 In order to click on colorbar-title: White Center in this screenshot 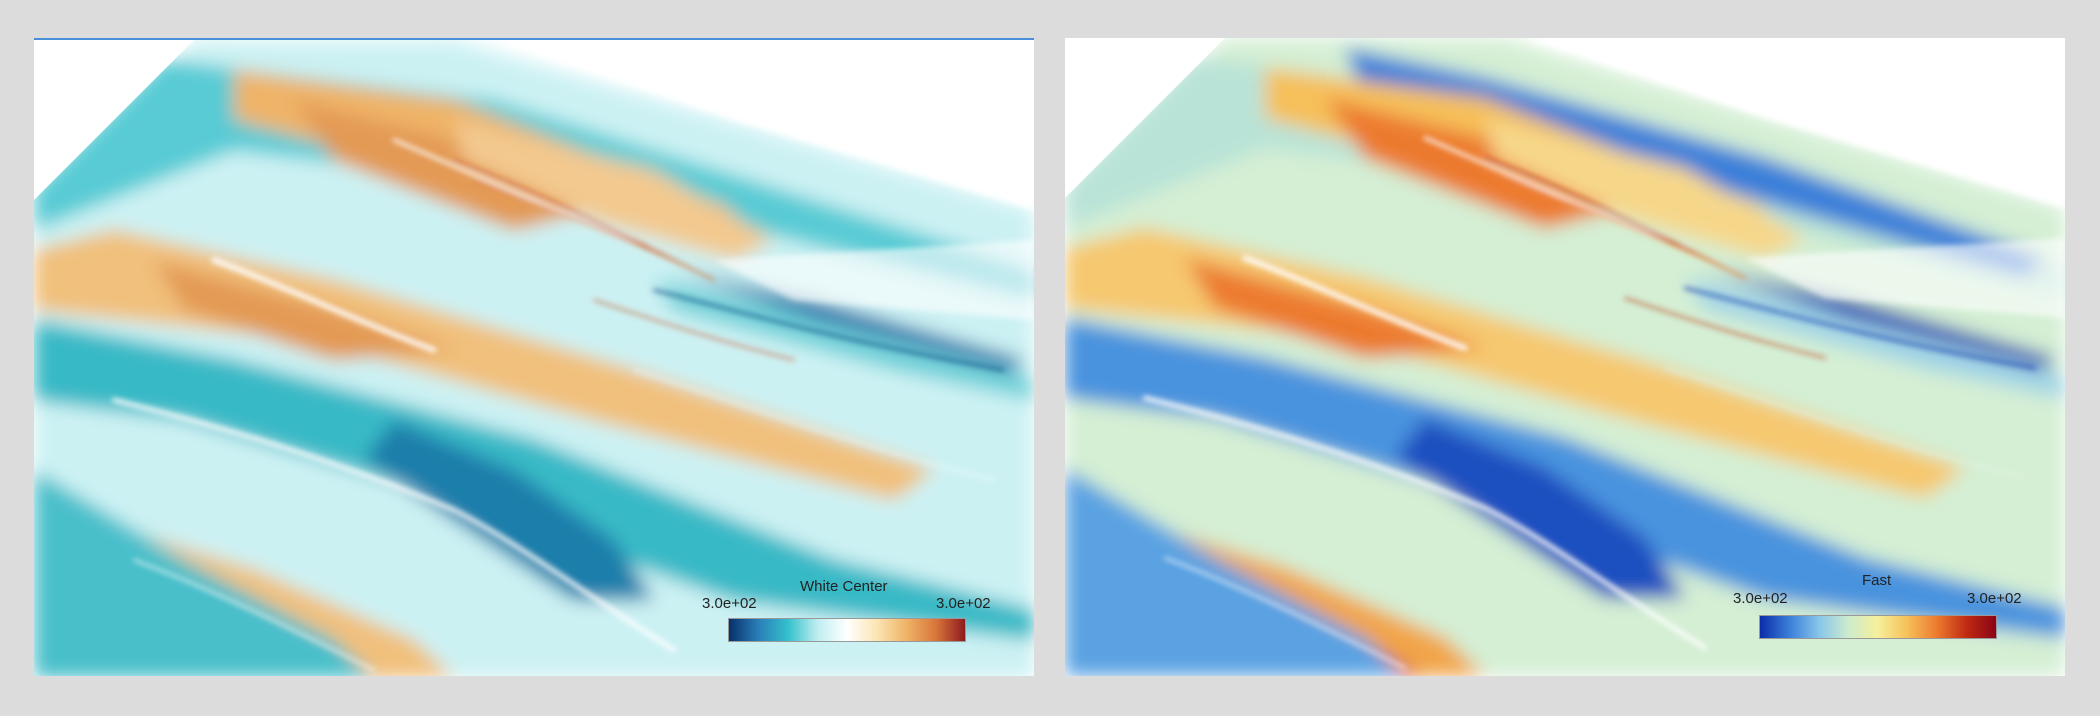, I will do `click(844, 586)`.